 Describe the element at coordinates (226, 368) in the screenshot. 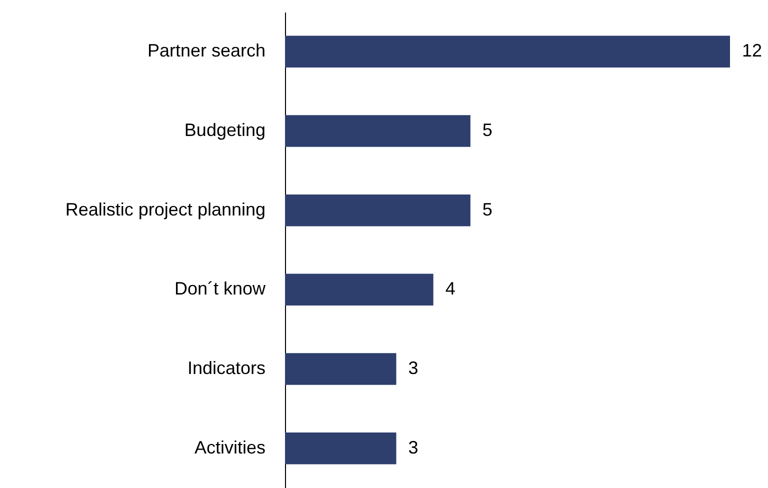

I see `y-tick-label: Indicators` at that location.